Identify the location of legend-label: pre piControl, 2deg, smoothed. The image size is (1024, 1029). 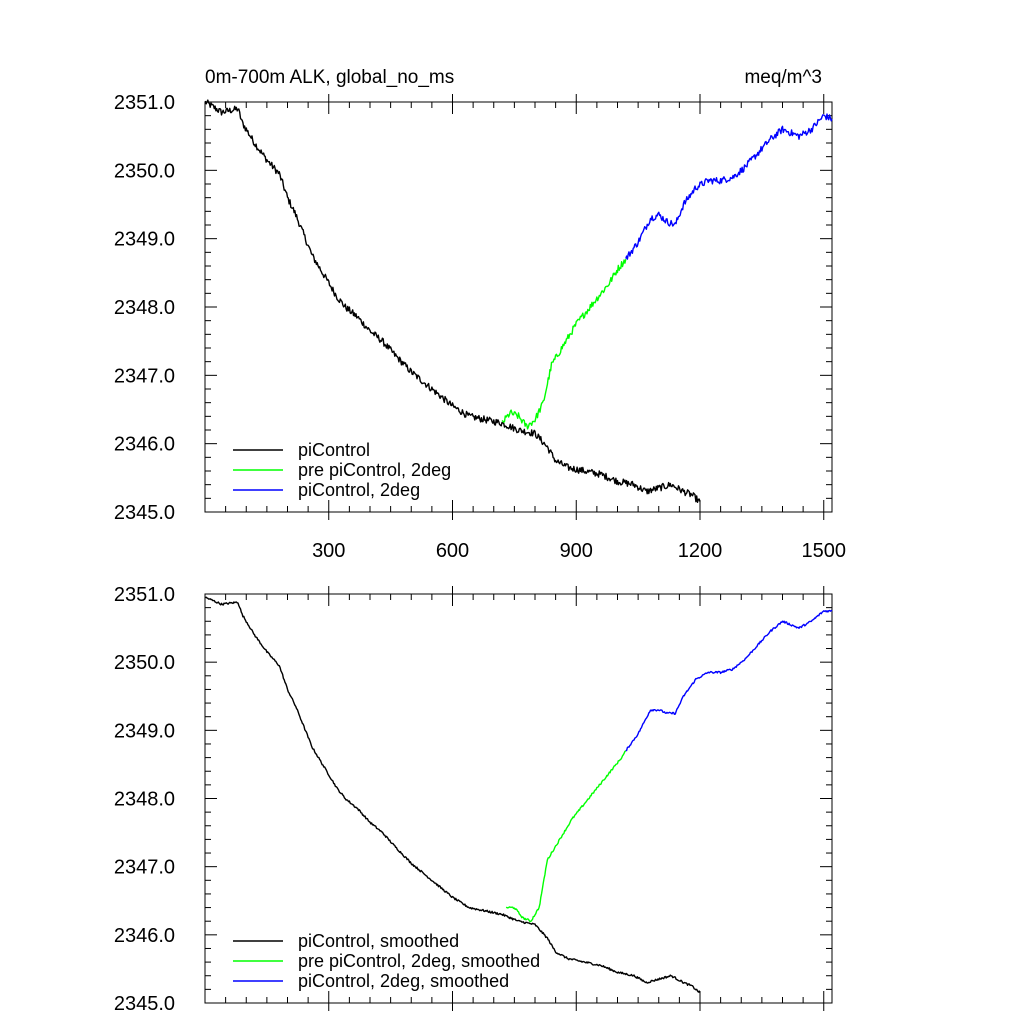
(419, 961).